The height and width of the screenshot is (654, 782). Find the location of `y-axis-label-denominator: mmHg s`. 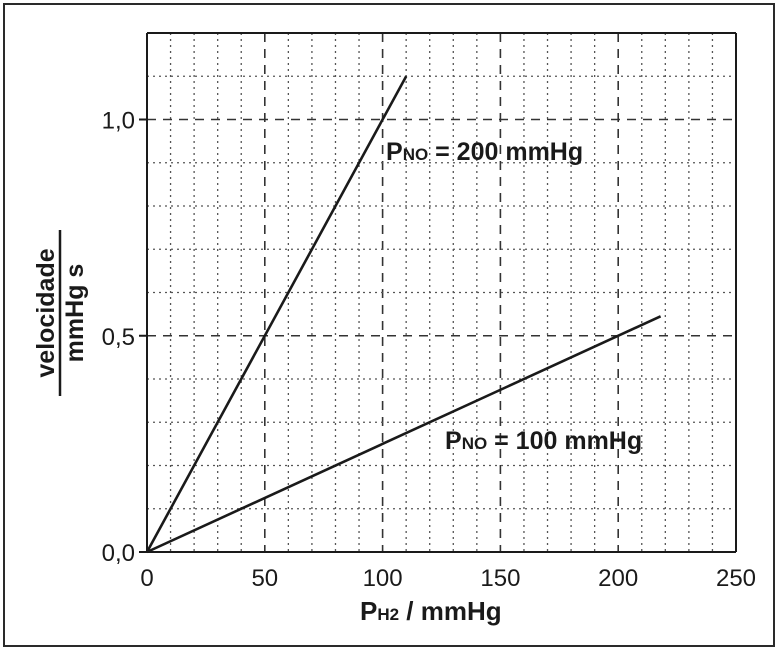

y-axis-label-denominator: mmHg s is located at coordinates (75, 313).